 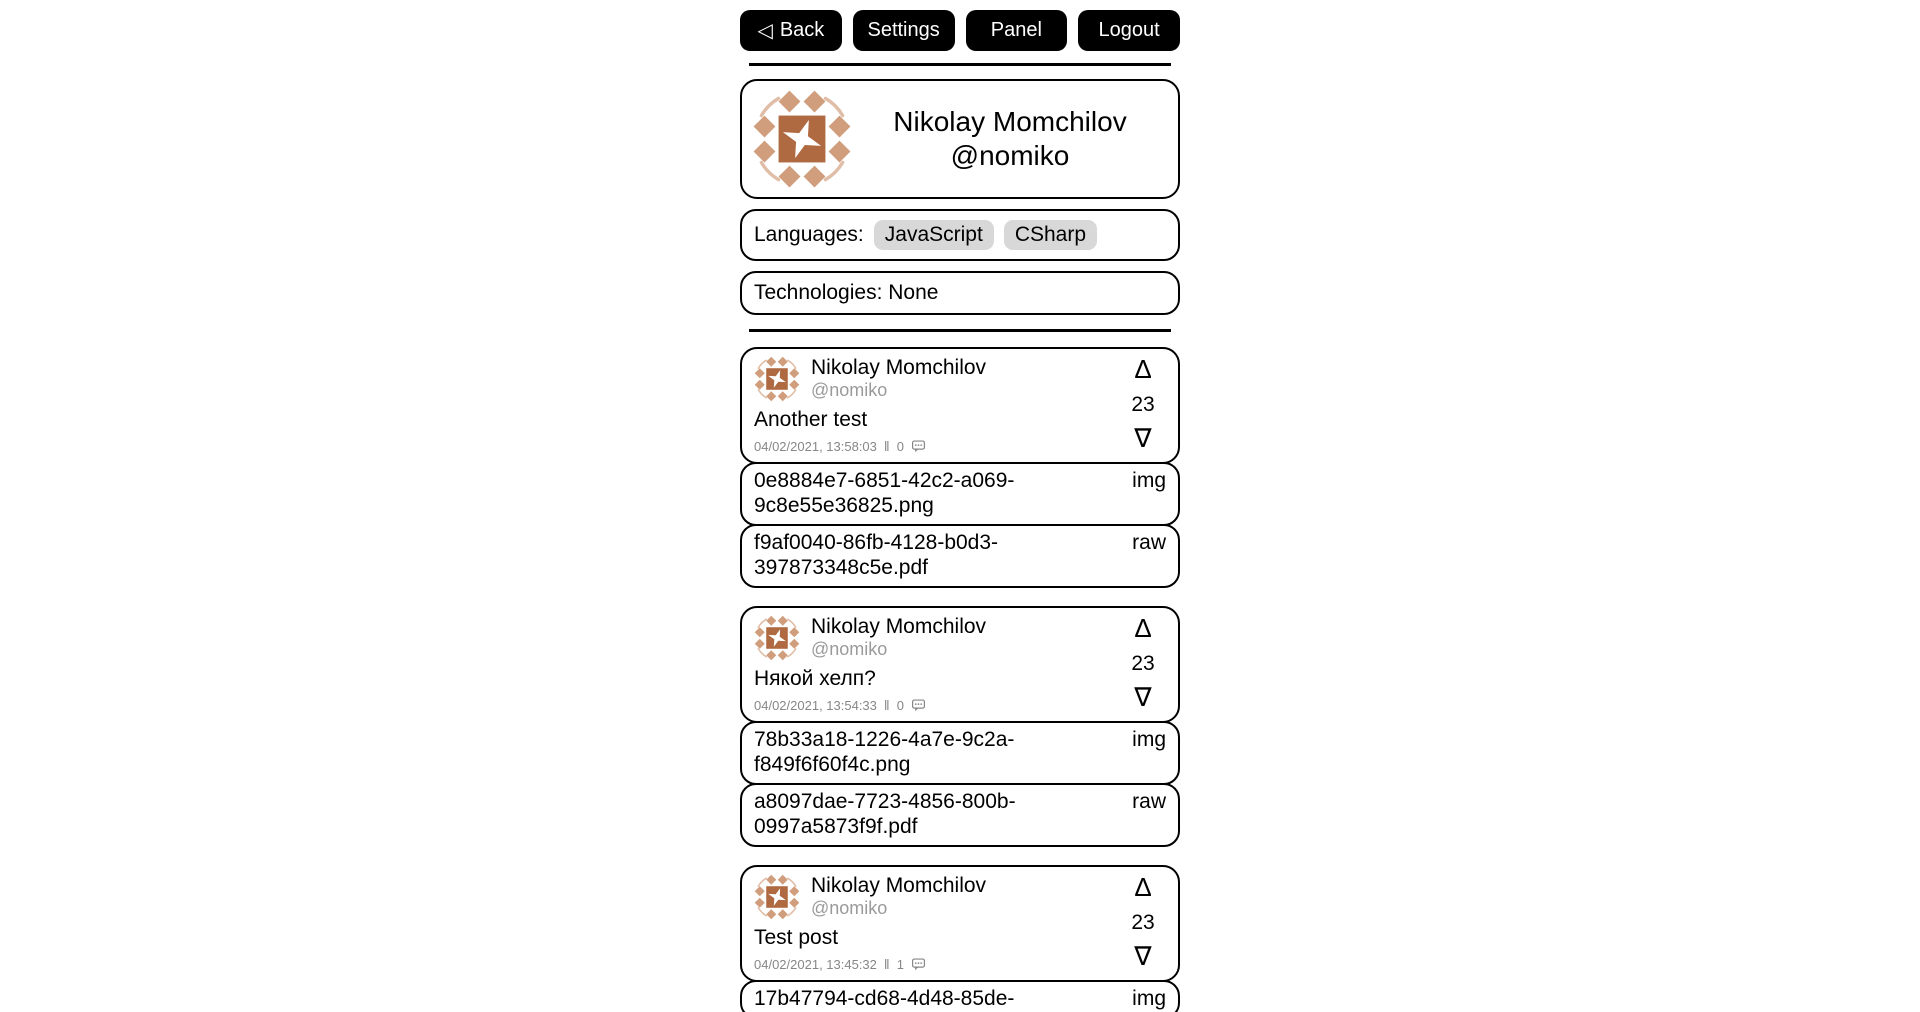 I want to click on technologies-text: Technologies: None, so click(x=846, y=292).